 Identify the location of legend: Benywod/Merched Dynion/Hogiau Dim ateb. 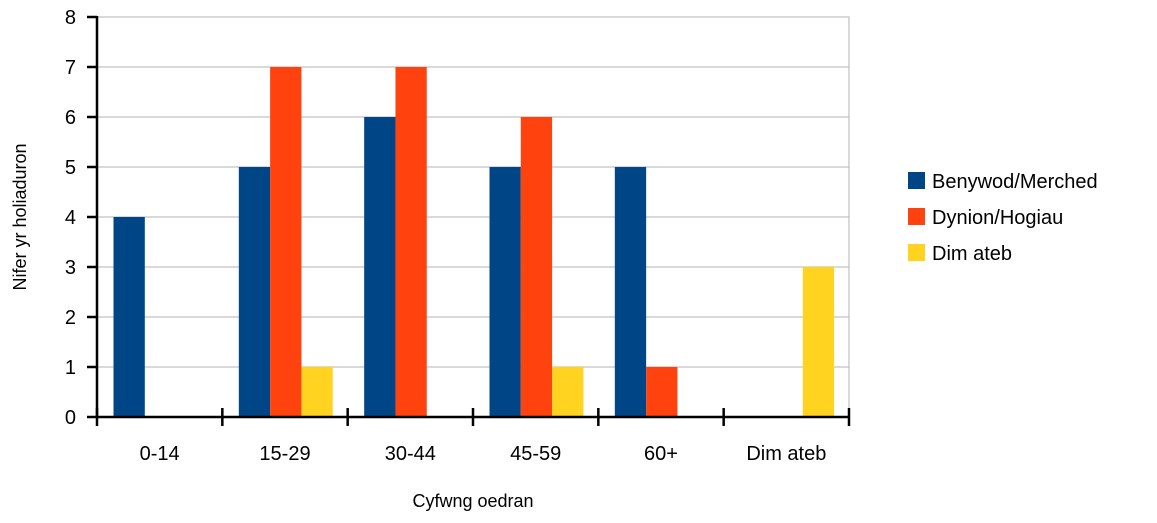
(1003, 218).